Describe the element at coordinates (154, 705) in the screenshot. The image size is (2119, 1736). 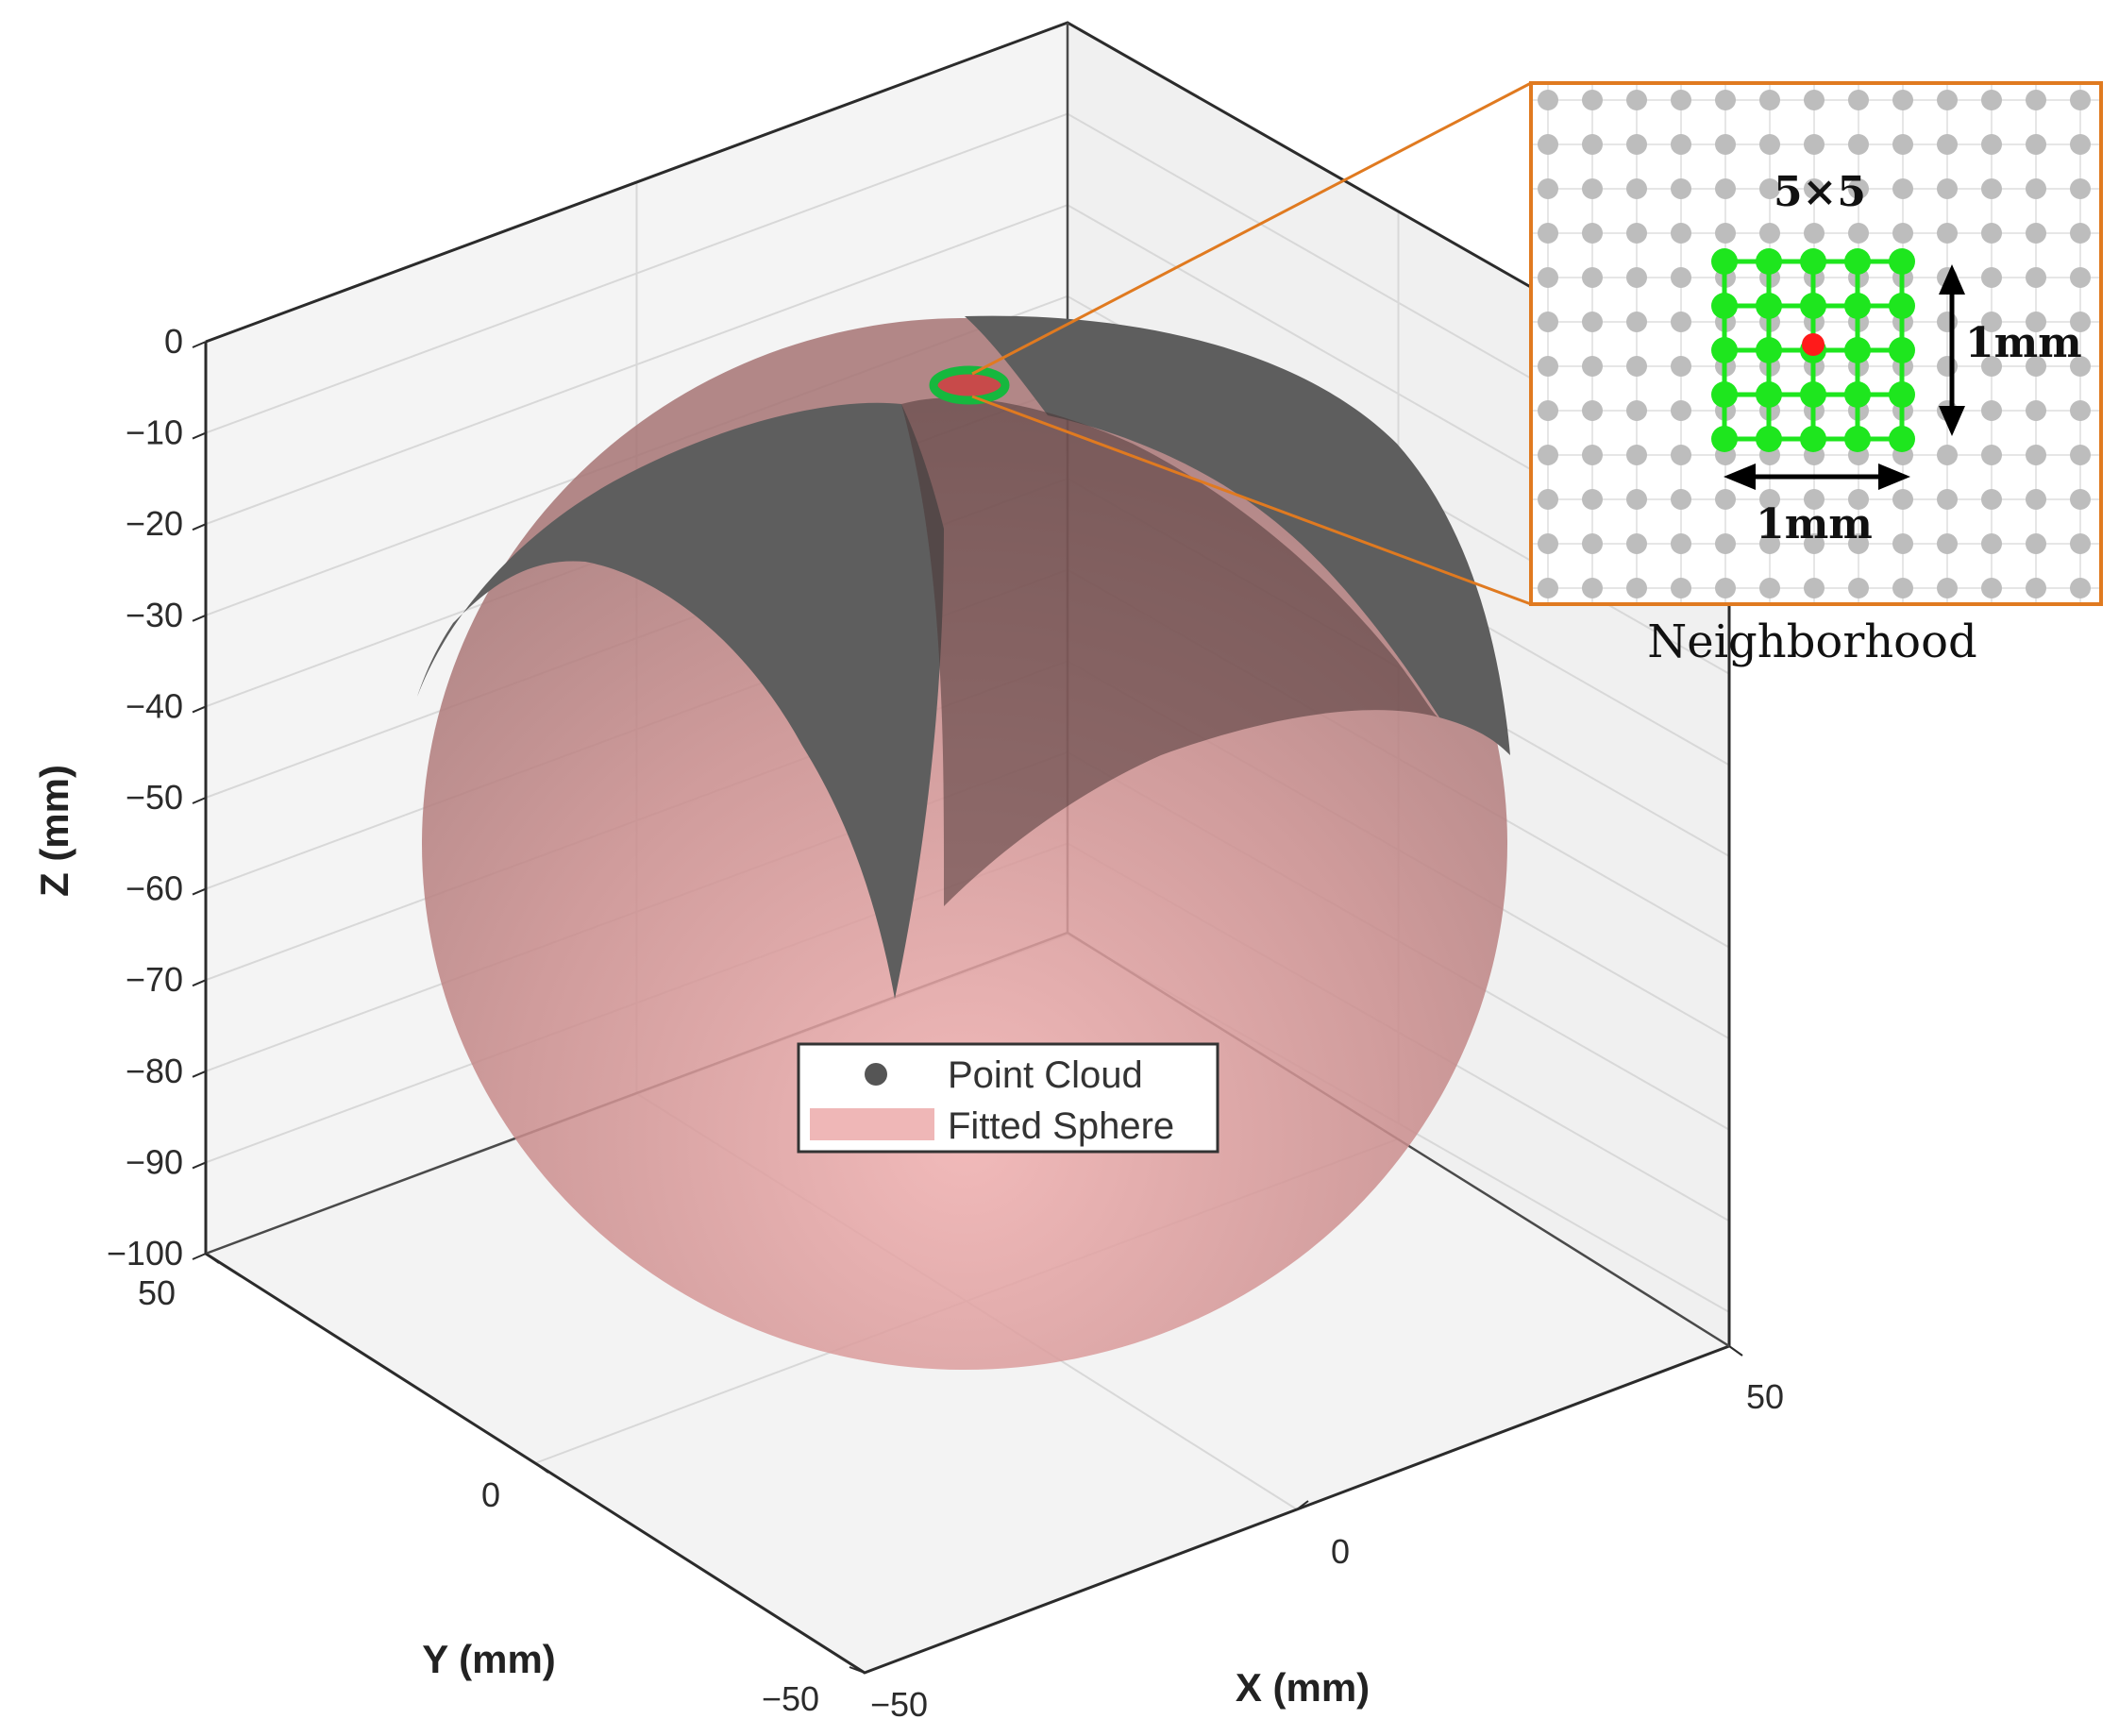
I see `z-tick-label: −40` at that location.